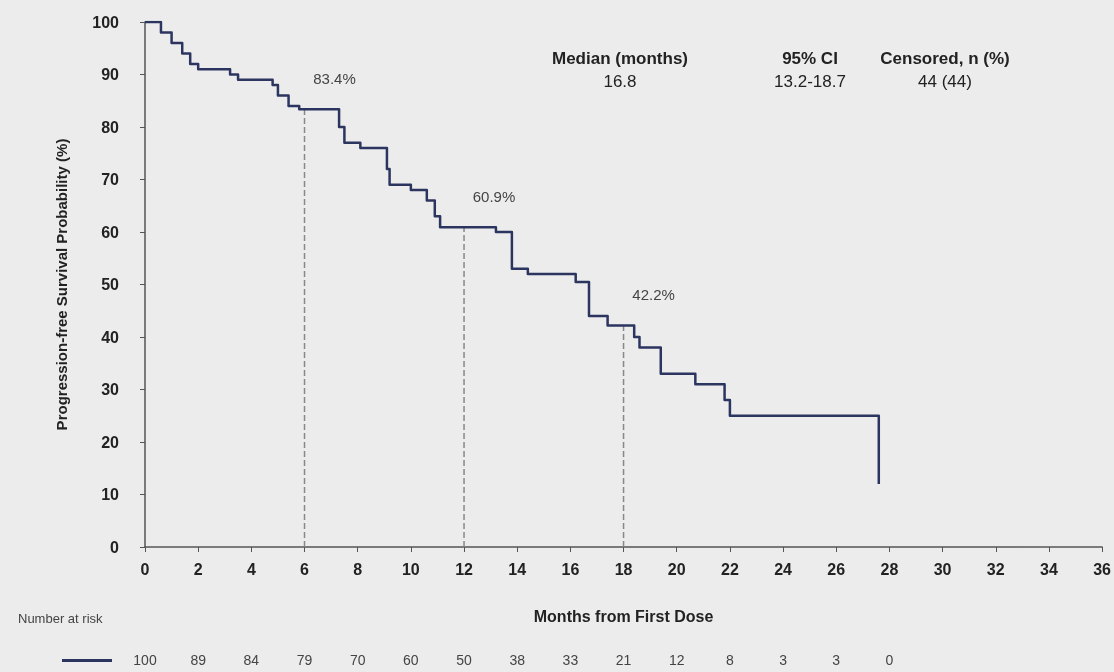 This screenshot has width=1114, height=672. What do you see at coordinates (145, 660) in the screenshot?
I see `text: 100` at bounding box center [145, 660].